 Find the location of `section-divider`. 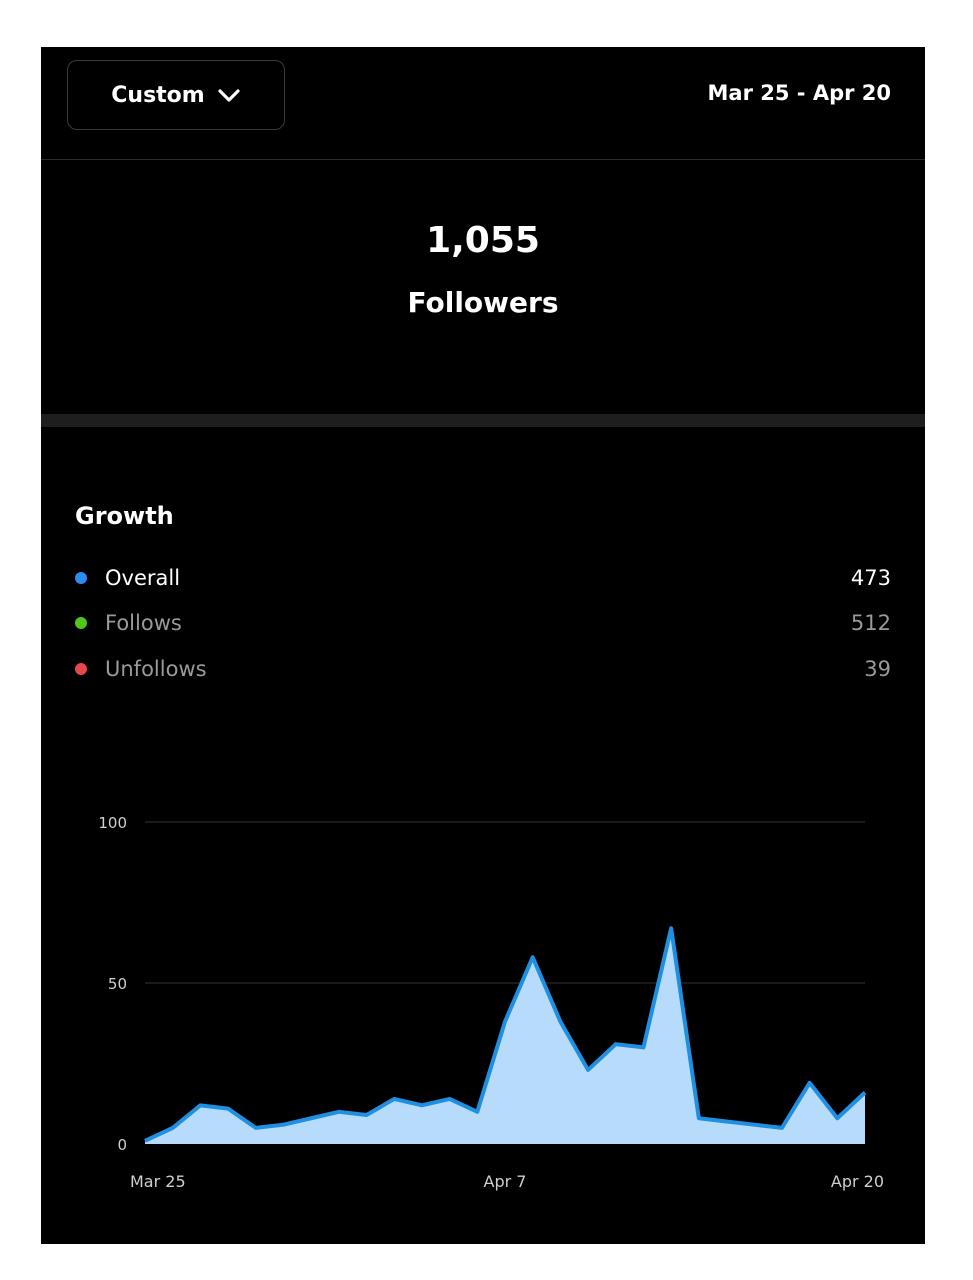

section-divider is located at coordinates (483, 420).